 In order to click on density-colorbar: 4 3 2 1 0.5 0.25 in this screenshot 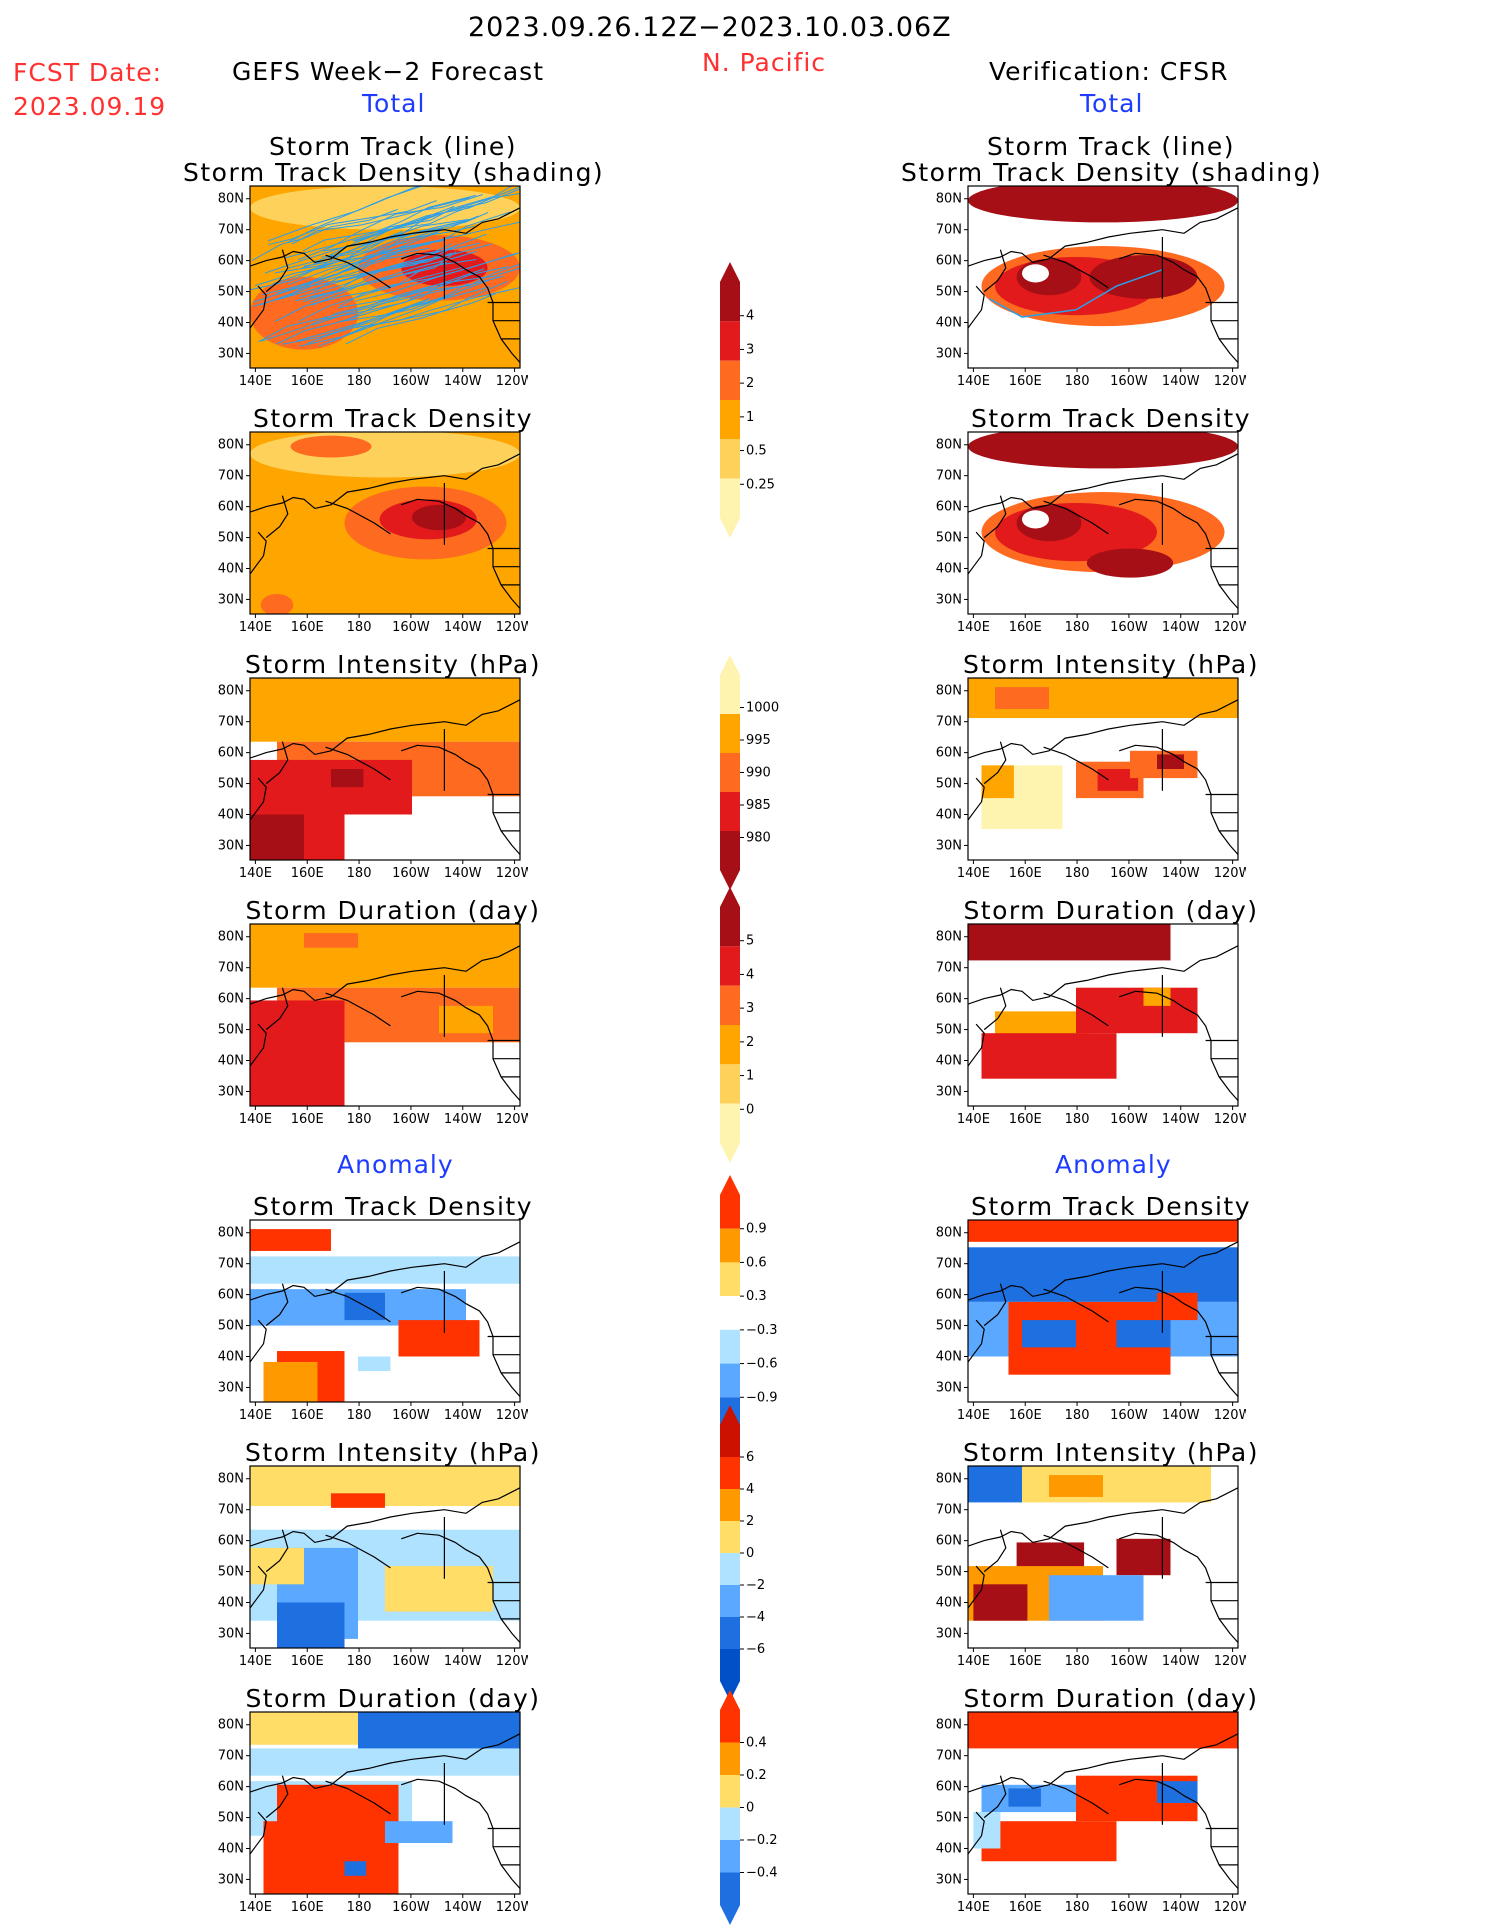, I will do `click(753, 402)`.